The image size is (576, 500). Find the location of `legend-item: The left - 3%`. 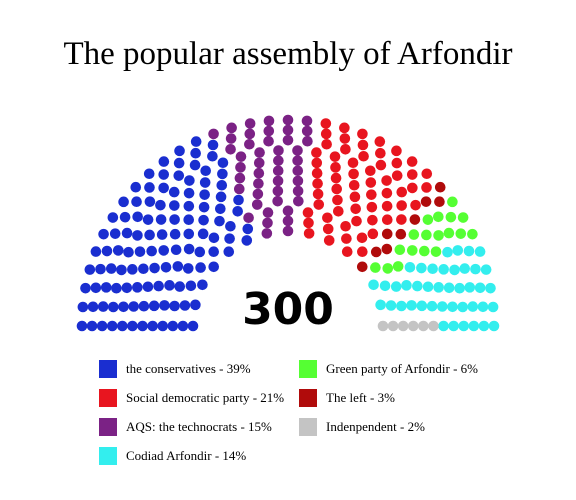

legend-item: The left - 3% is located at coordinates (347, 398).